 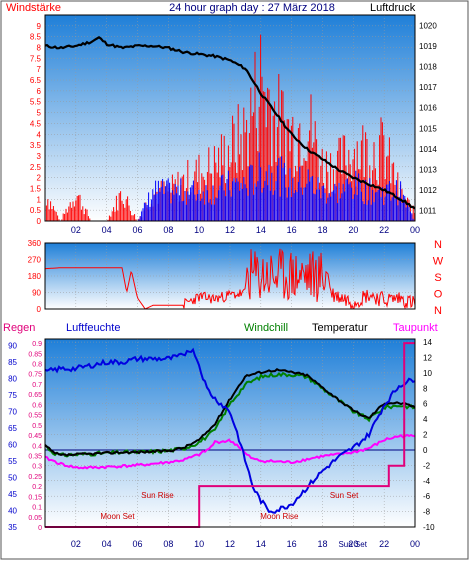 I want to click on plot1-left-tick-label: 8, so click(x=39, y=48).